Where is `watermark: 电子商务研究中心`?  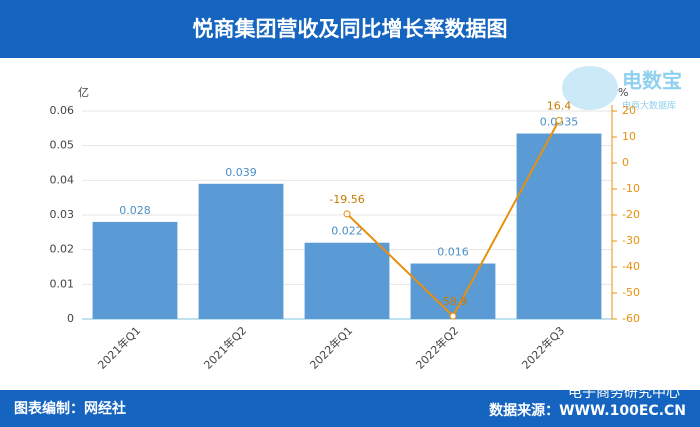 watermark: 电子商务研究中心 is located at coordinates (624, 393).